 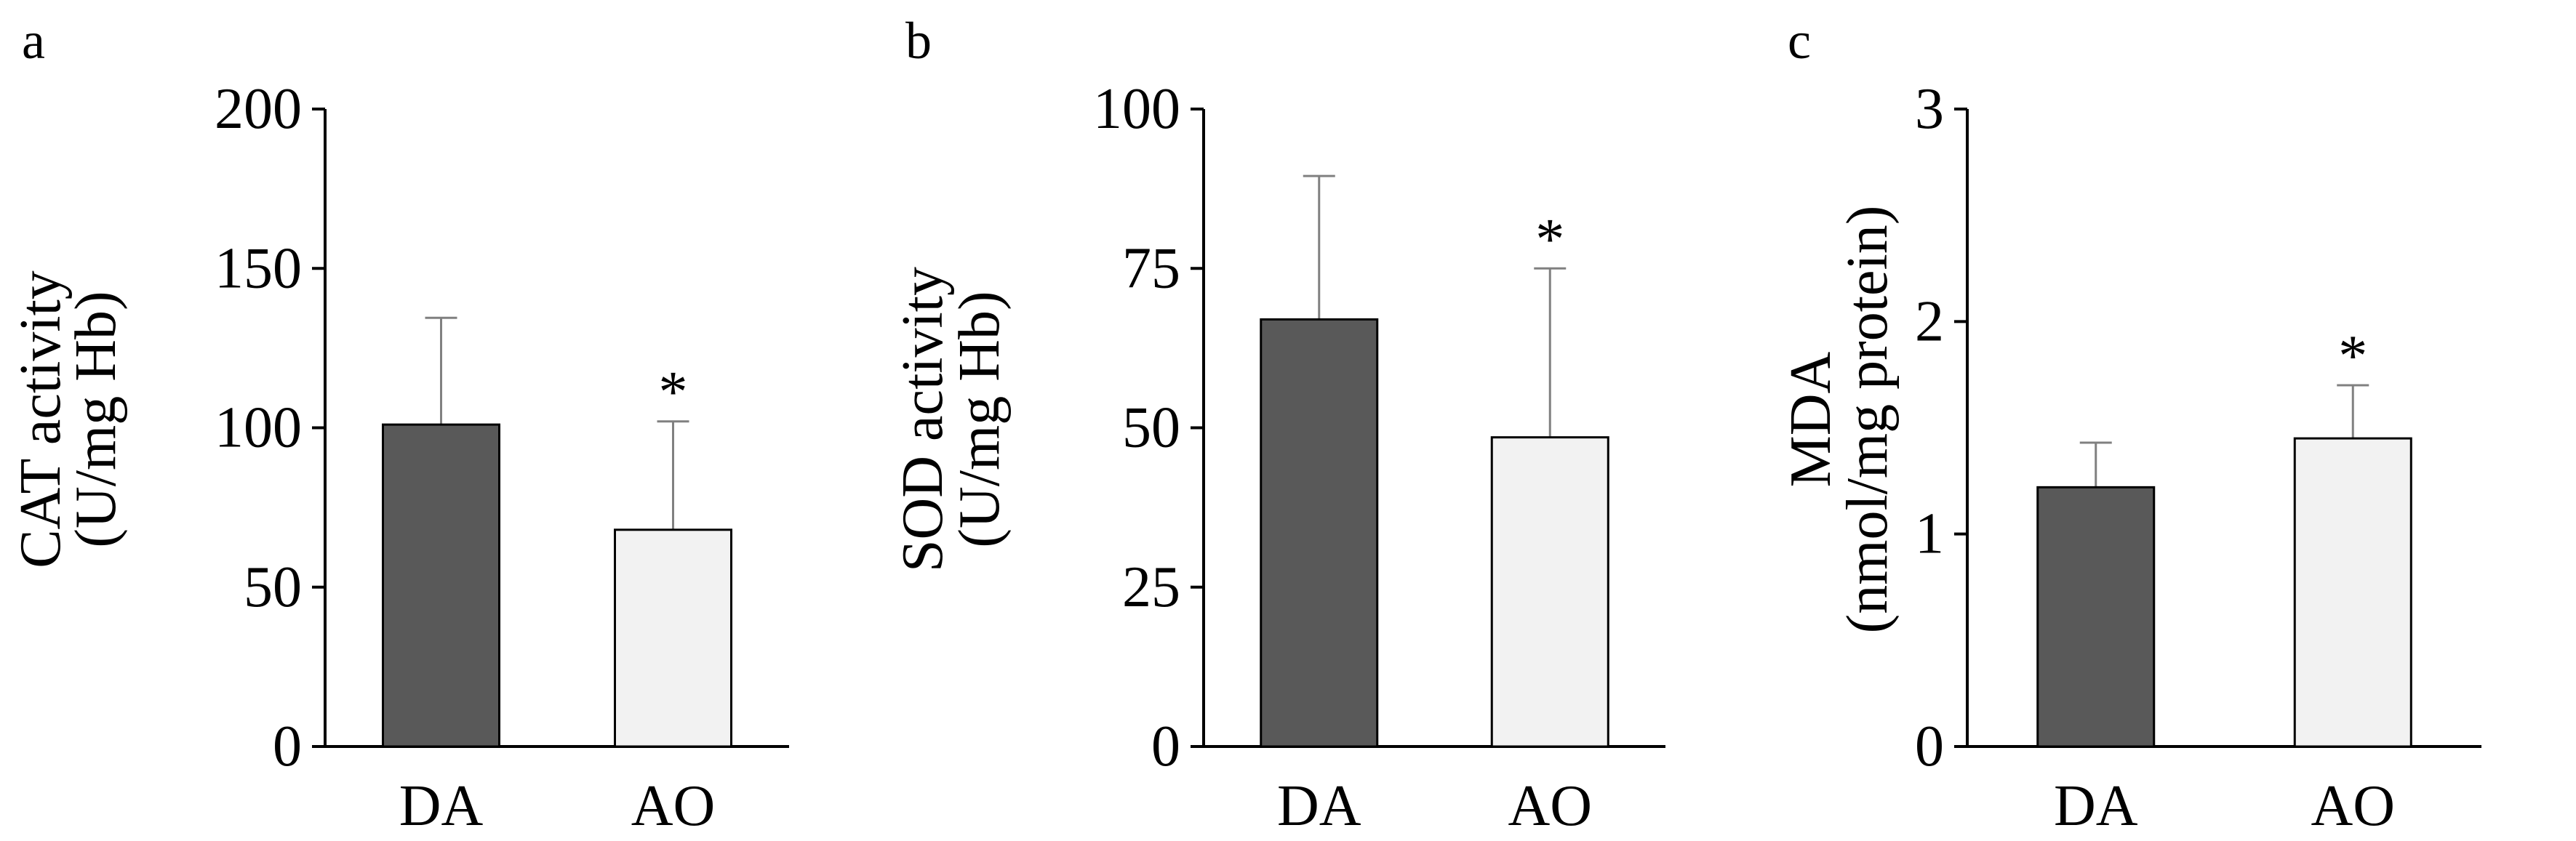 I want to click on panel-b-category-label-da: DA, so click(x=1319, y=806).